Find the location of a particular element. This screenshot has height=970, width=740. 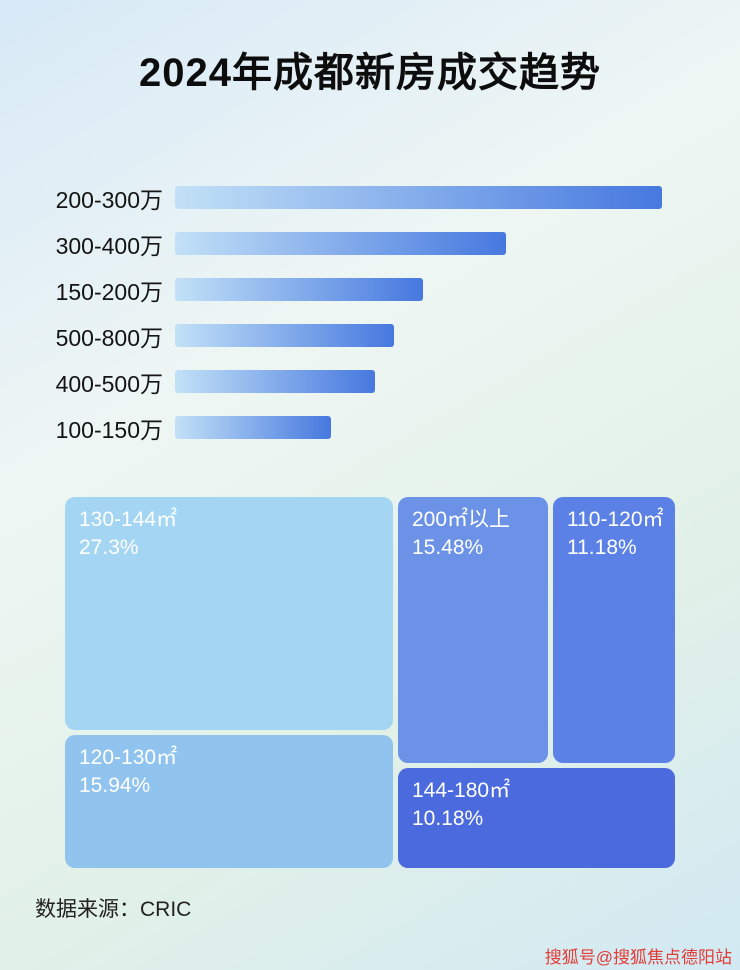

bar-category-label: 100-150万 is located at coordinates (109, 429).